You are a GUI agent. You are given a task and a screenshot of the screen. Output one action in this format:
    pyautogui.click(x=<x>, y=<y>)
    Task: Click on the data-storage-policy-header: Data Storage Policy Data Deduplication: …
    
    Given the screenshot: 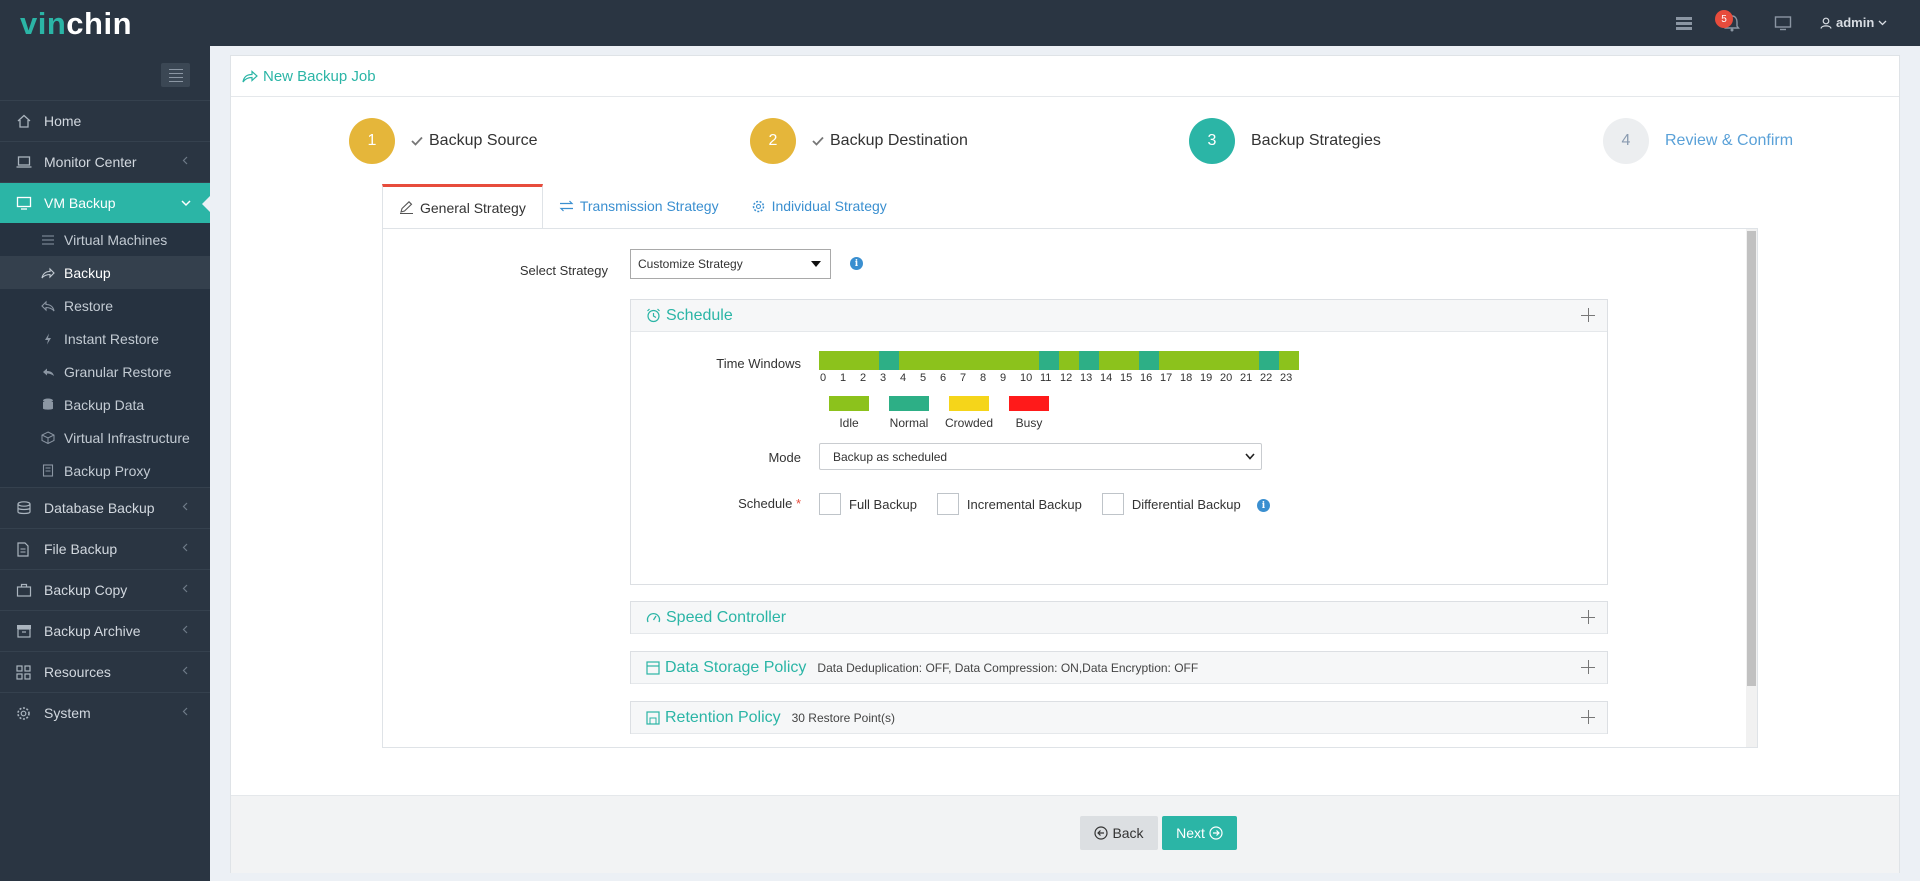 What is the action you would take?
    pyautogui.click(x=1119, y=668)
    